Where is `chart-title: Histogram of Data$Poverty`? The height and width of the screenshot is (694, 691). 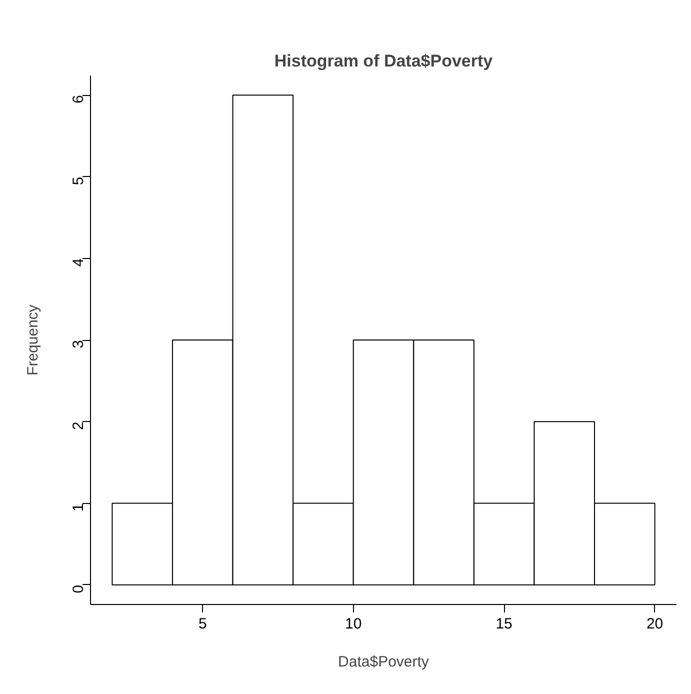 chart-title: Histogram of Data$Poverty is located at coordinates (384, 61).